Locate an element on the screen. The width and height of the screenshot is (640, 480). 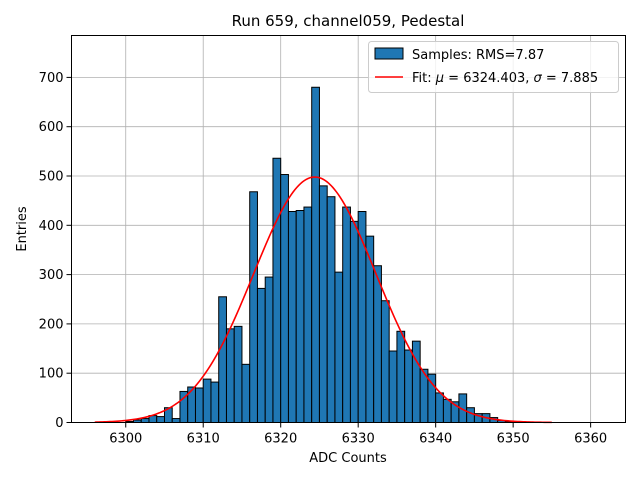
x-tick-label: 6310 is located at coordinates (203, 439).